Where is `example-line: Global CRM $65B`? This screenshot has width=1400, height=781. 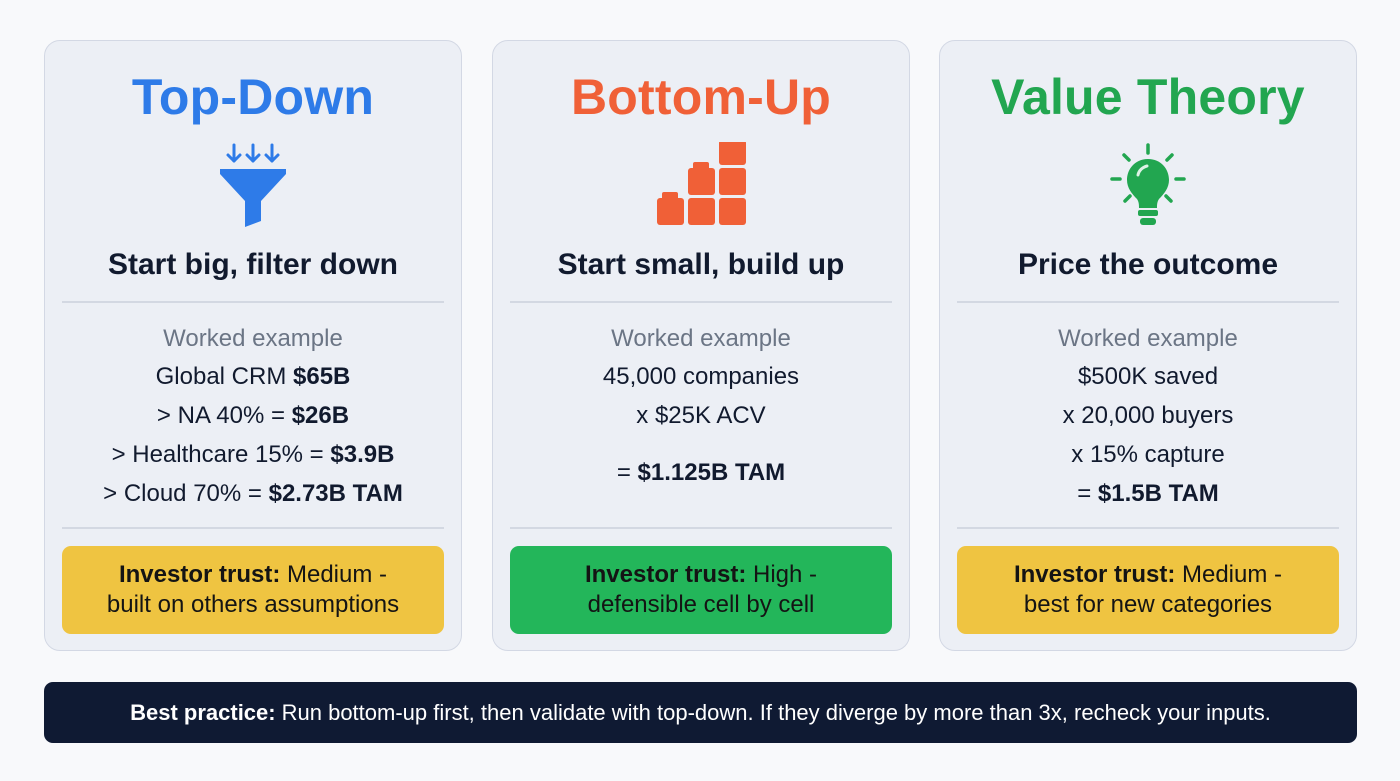 example-line: Global CRM $65B is located at coordinates (253, 376).